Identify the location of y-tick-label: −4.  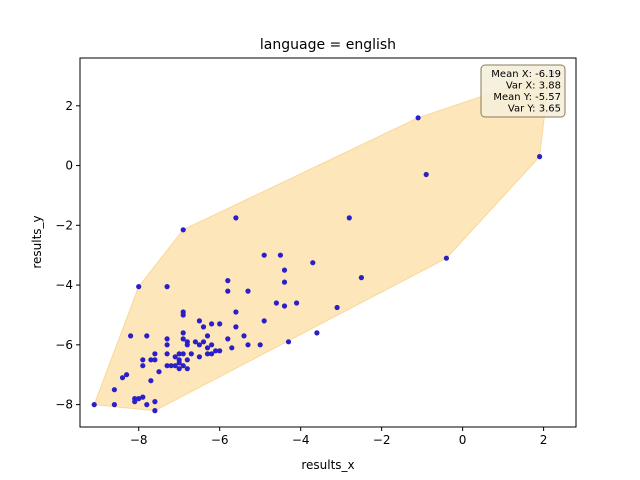
(64, 285).